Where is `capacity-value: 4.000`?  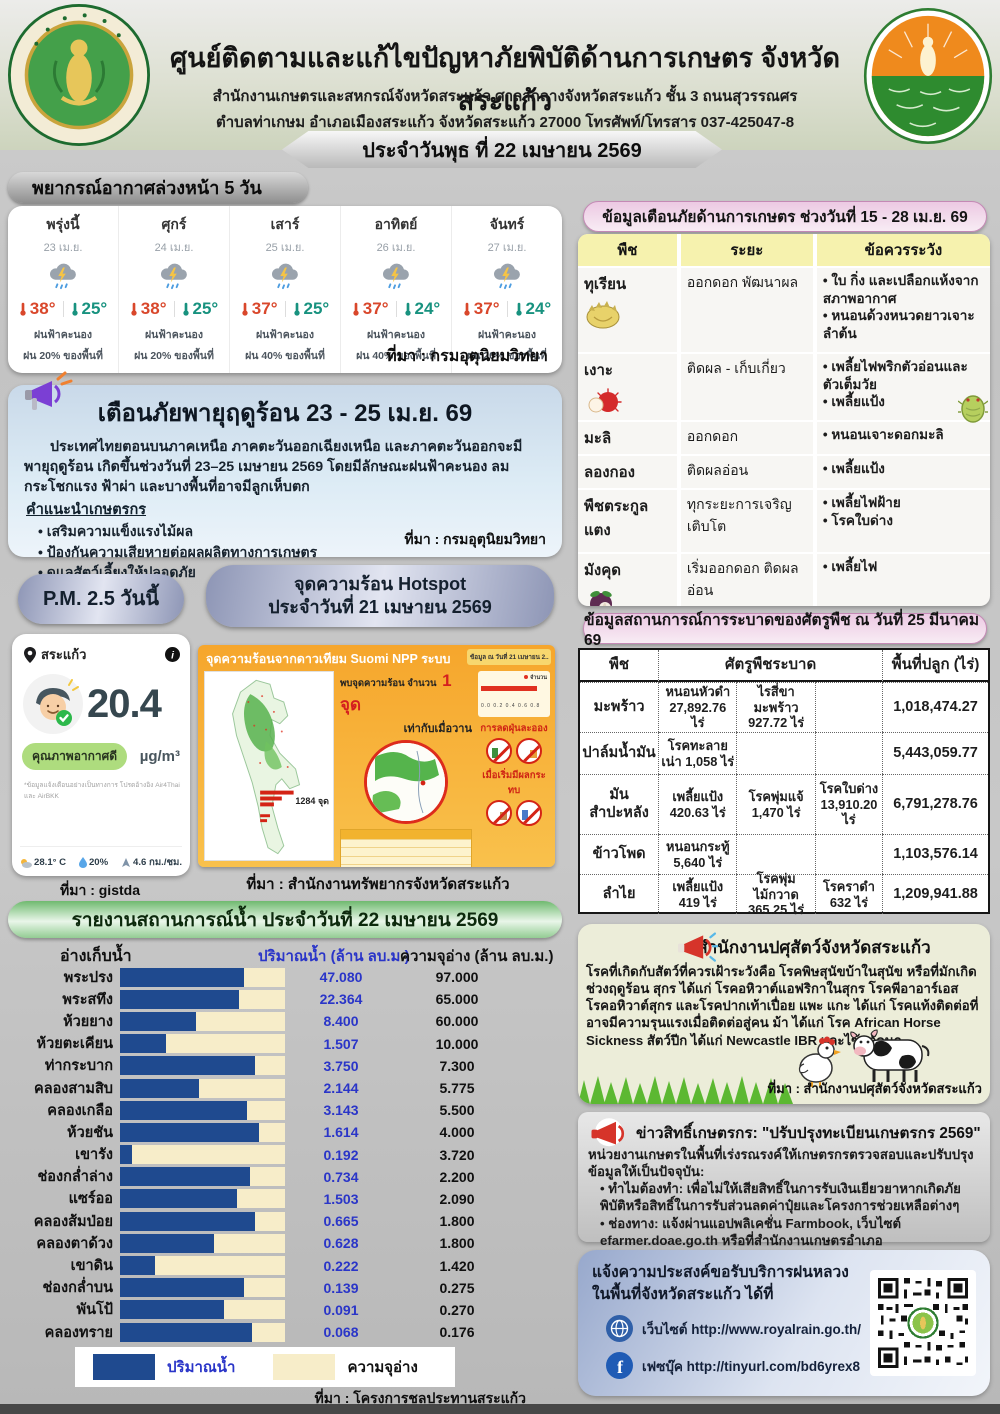 capacity-value: 4.000 is located at coordinates (457, 1132).